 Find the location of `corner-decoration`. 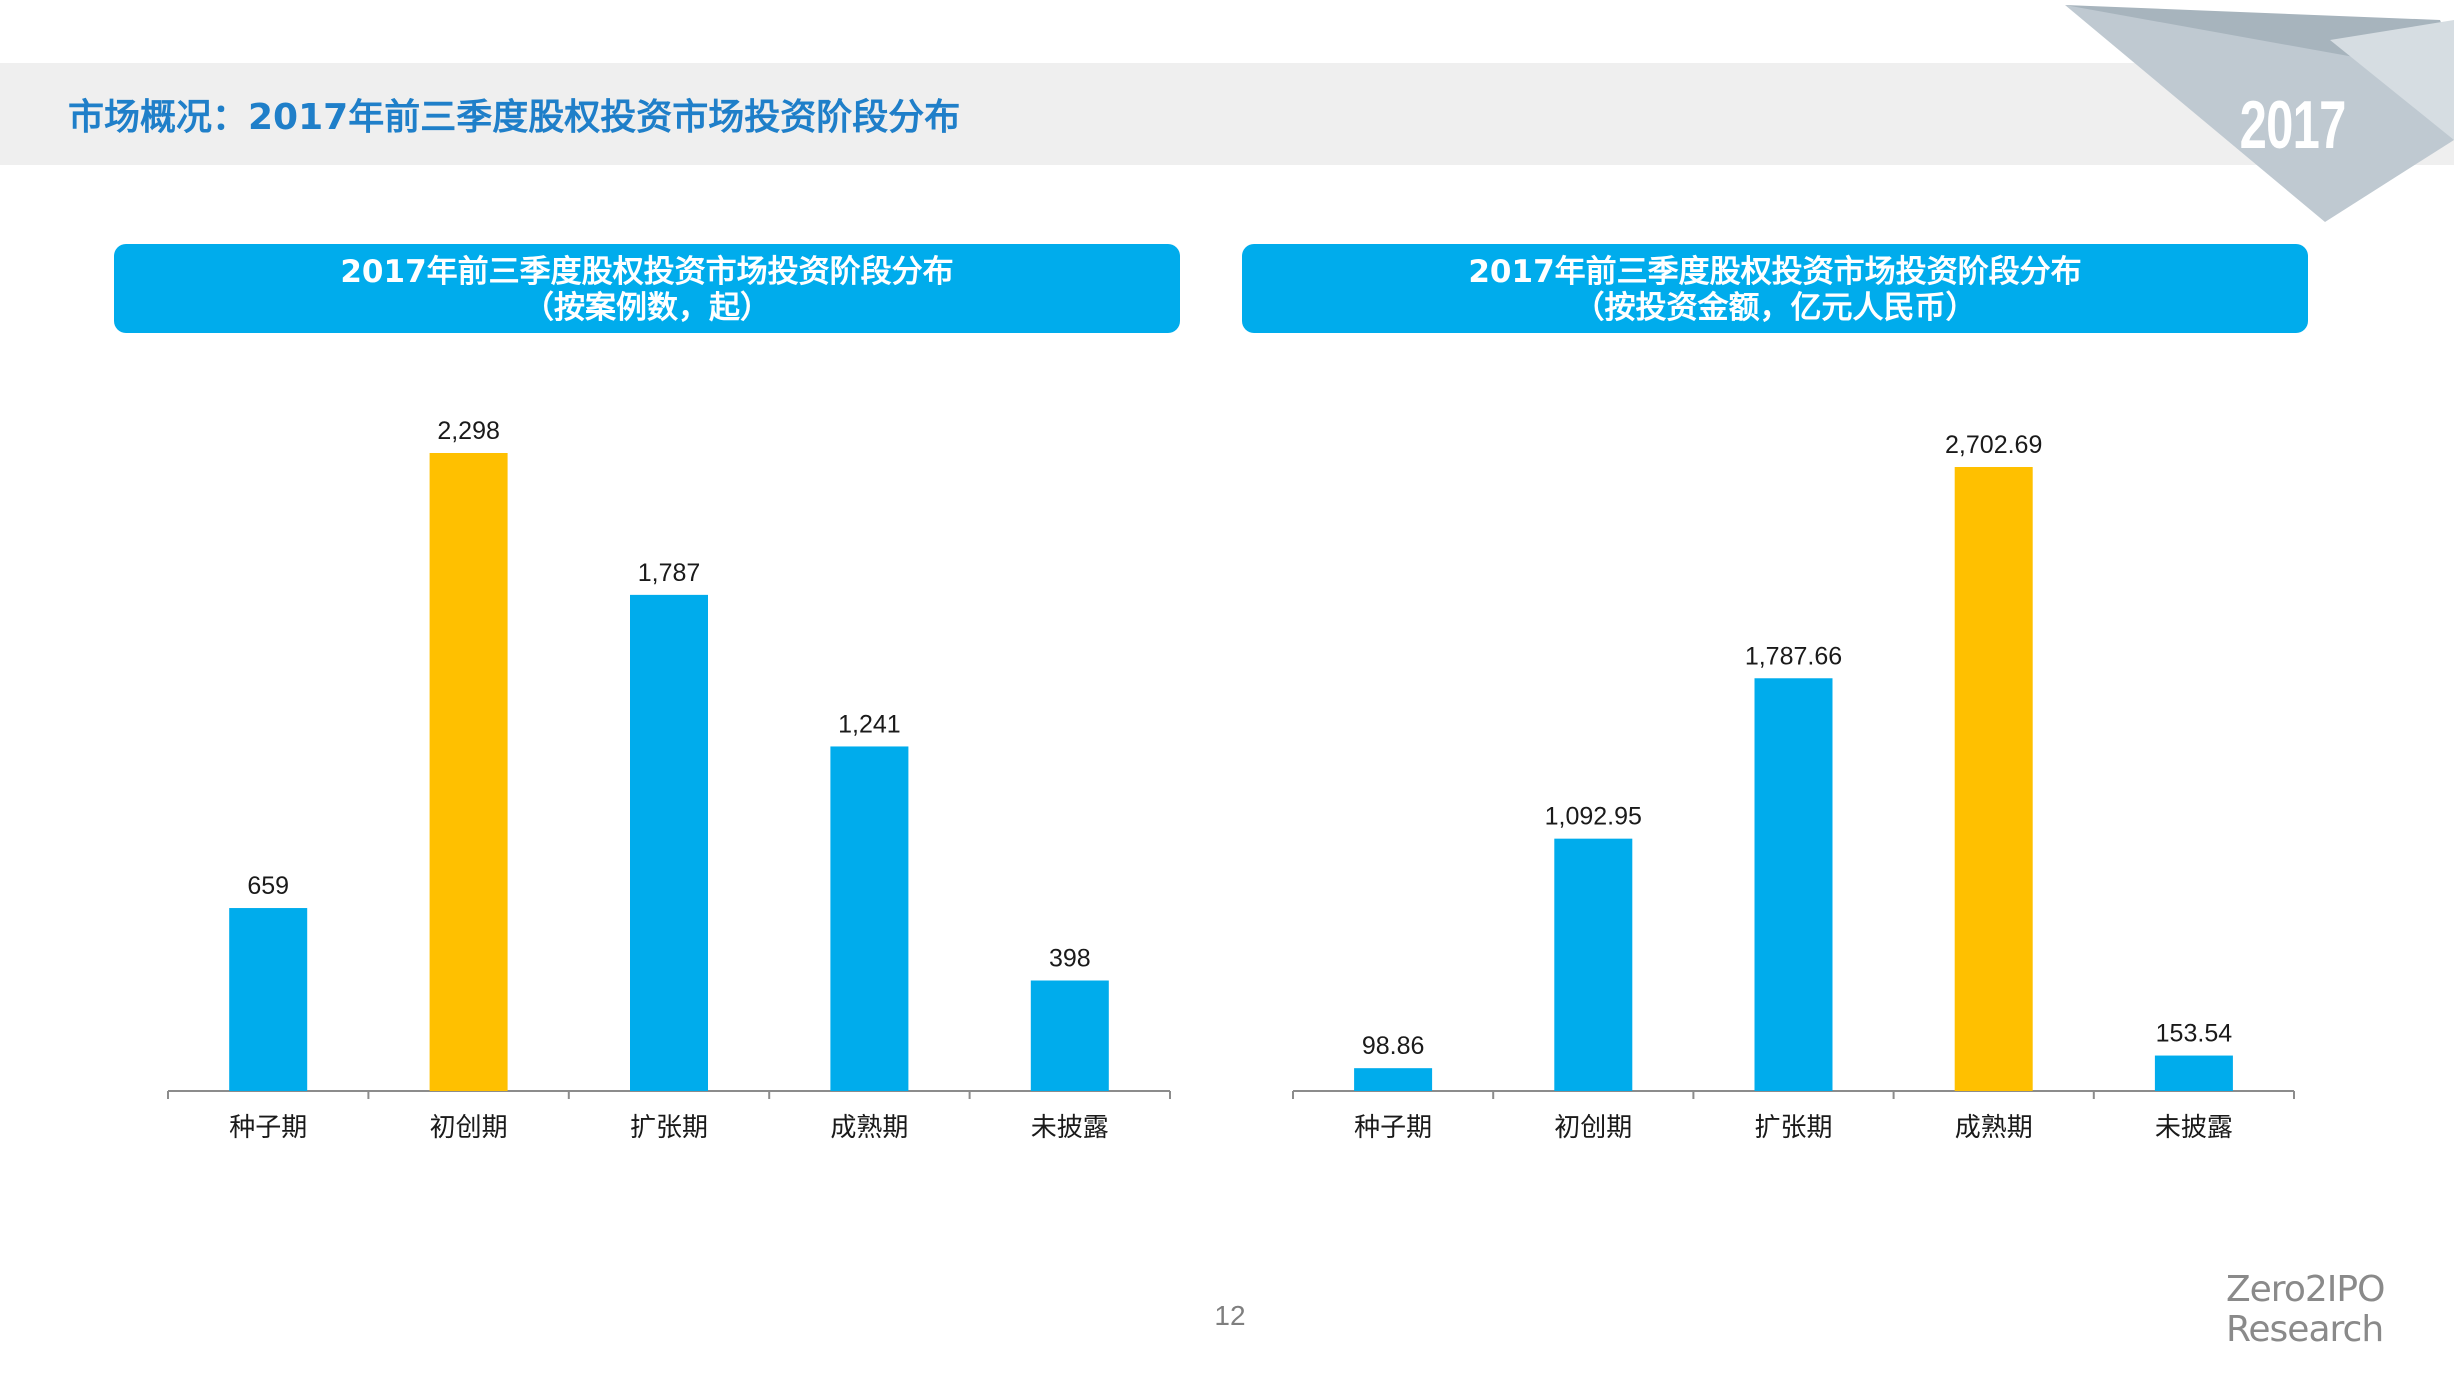

corner-decoration is located at coordinates (2259, 113).